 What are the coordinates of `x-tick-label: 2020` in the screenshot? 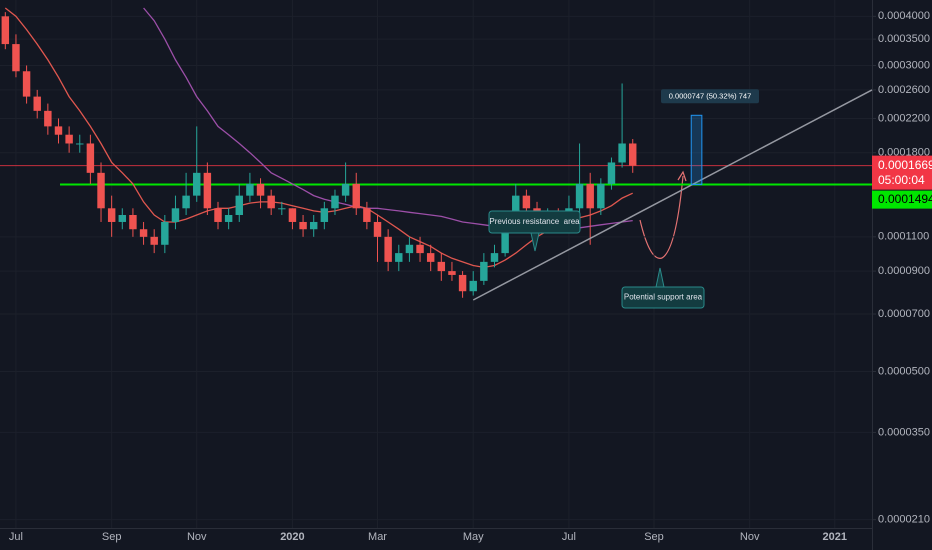 It's located at (292, 537).